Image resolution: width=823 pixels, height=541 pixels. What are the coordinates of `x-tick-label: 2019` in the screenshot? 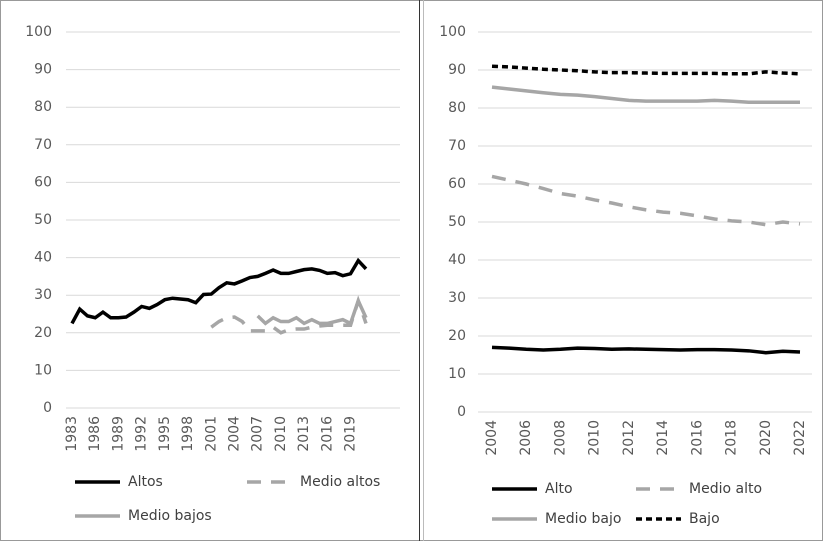 It's located at (351, 434).